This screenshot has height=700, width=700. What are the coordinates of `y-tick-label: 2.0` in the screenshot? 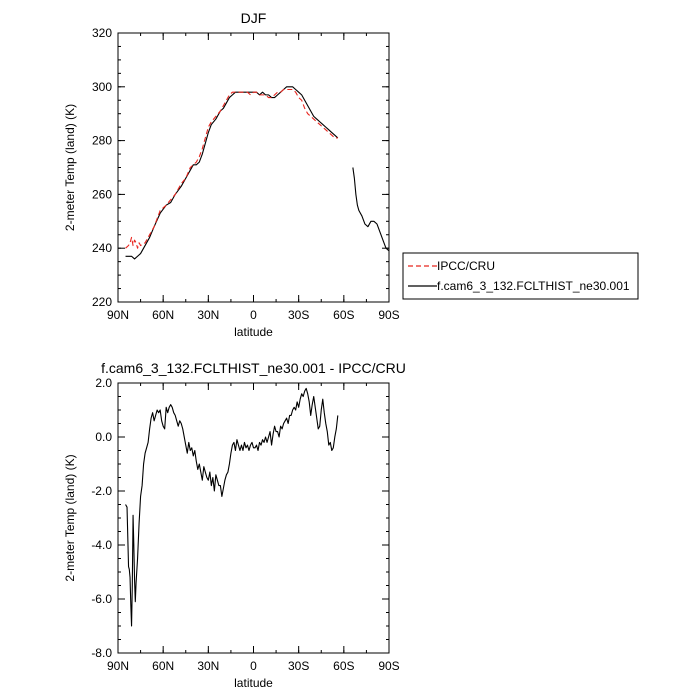 It's located at (103, 383).